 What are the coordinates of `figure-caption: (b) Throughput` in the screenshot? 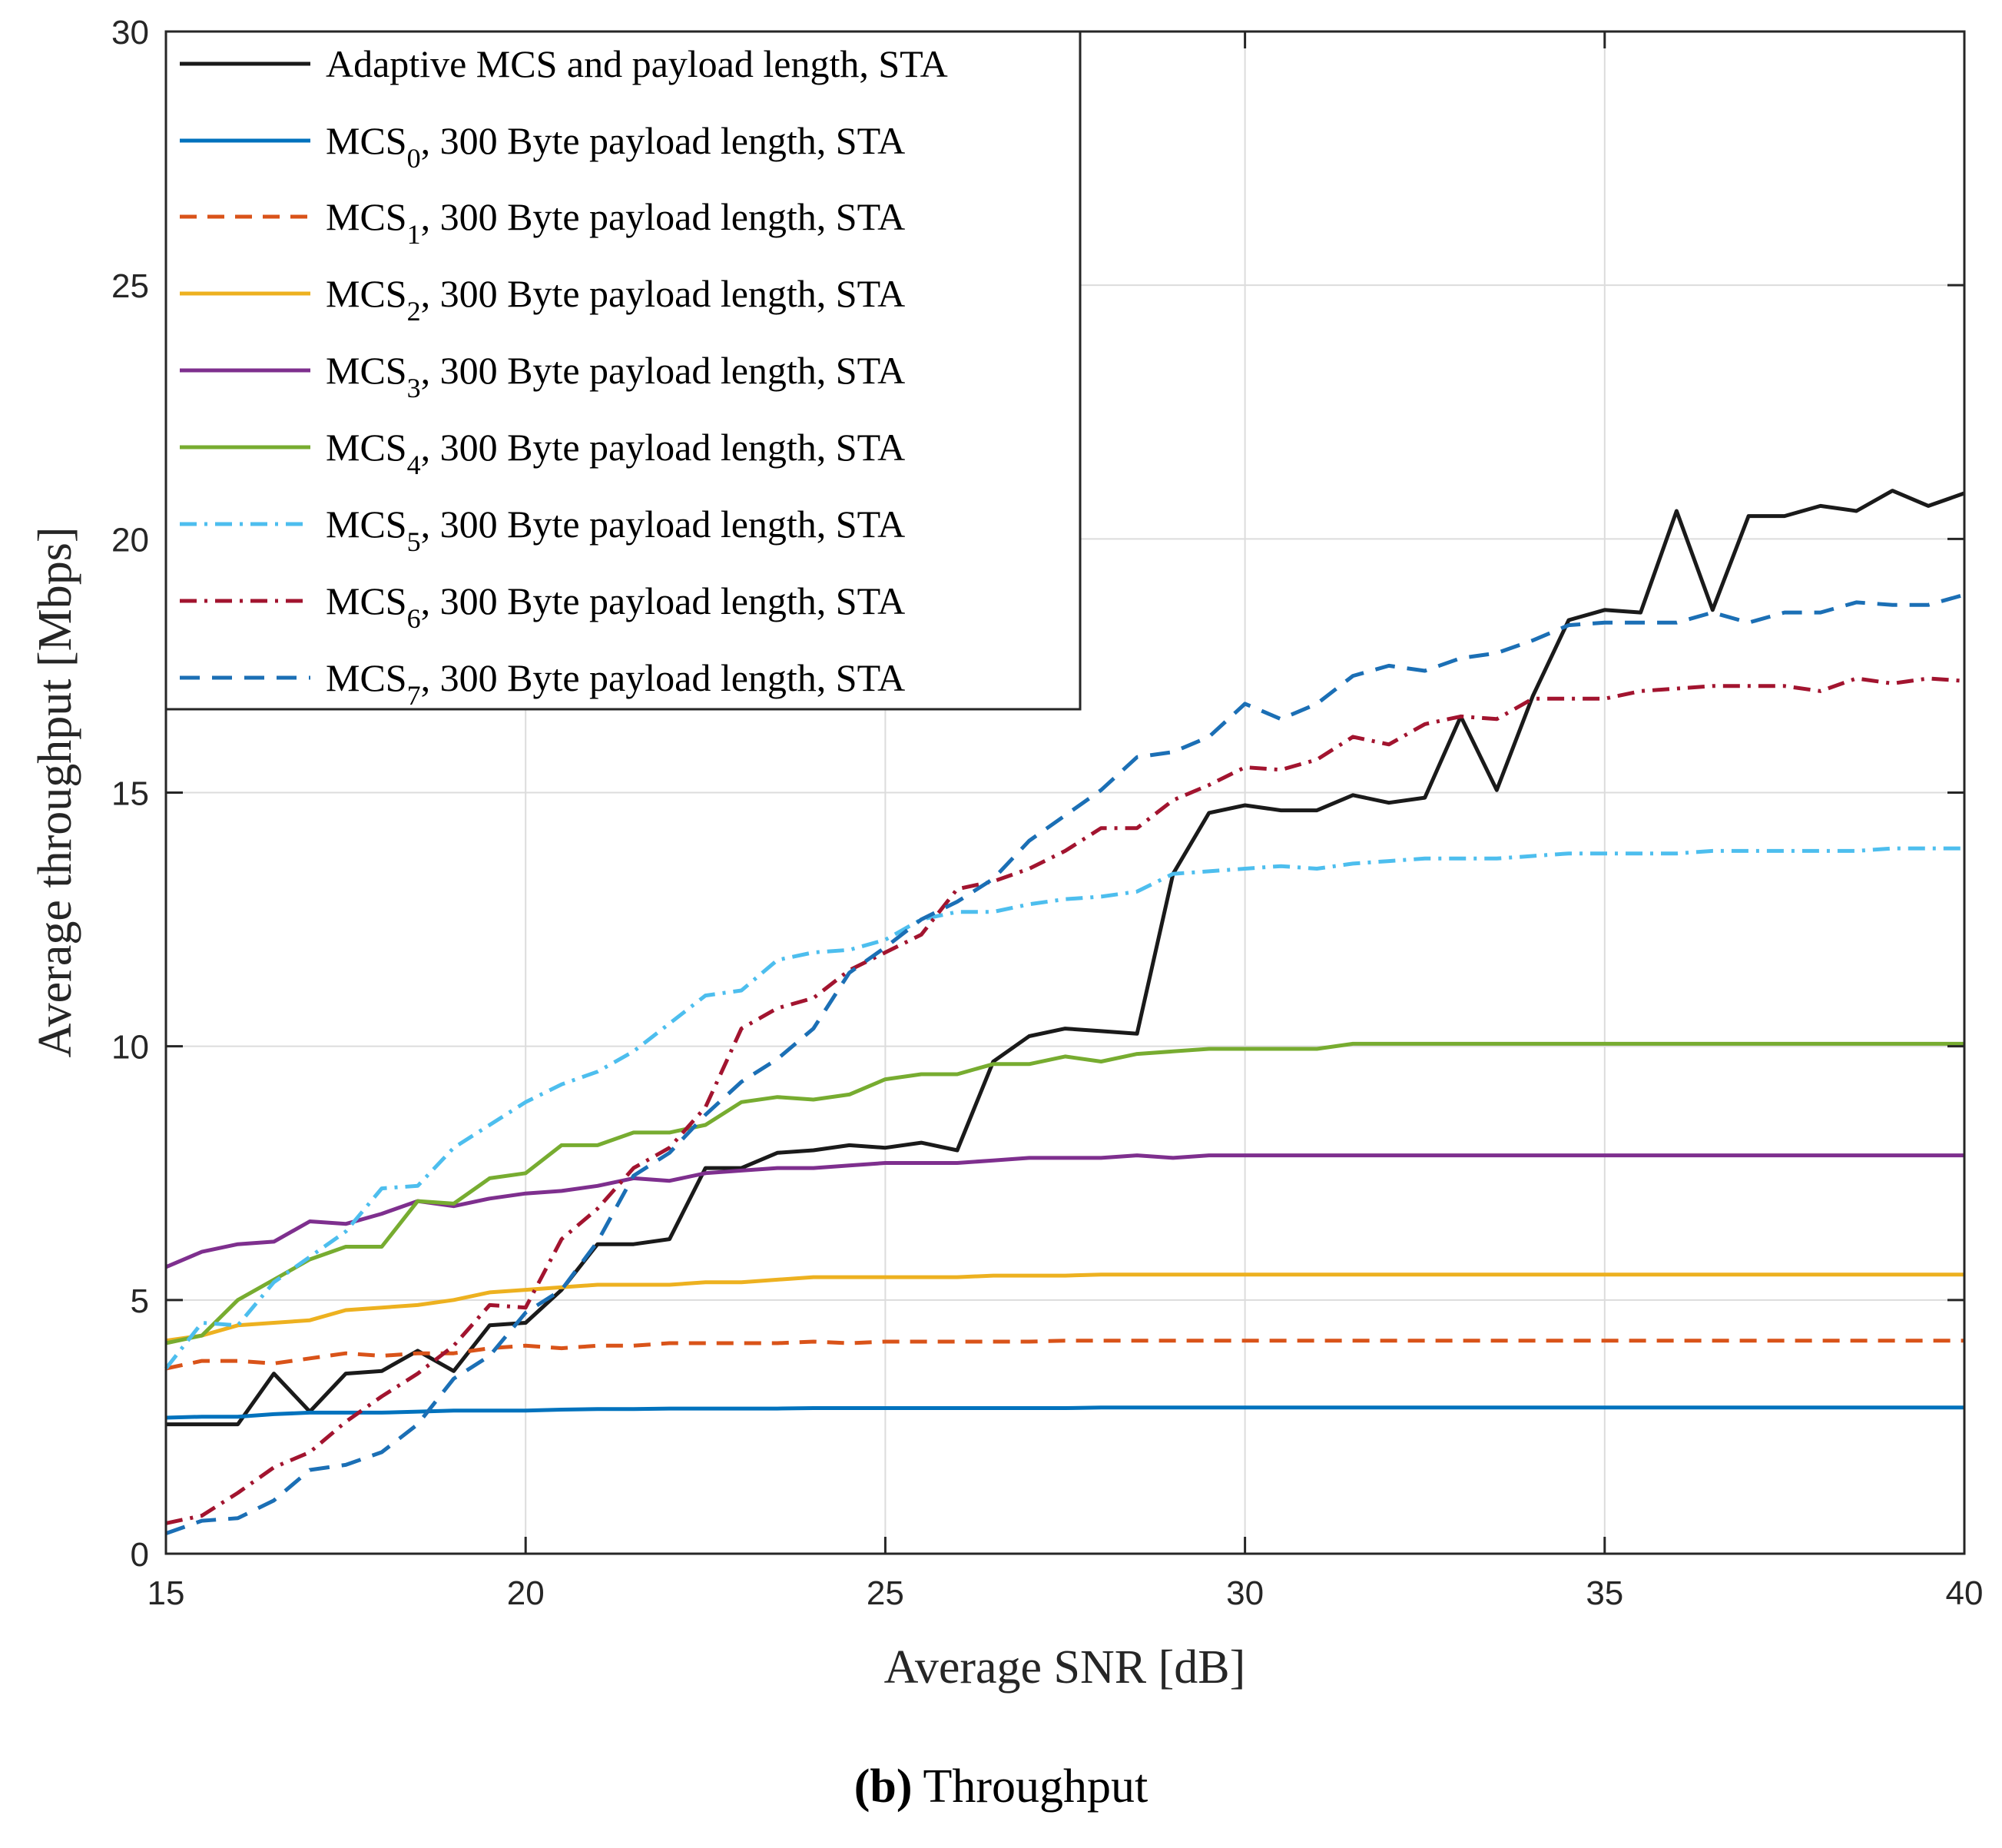 It's located at (1001, 1786).